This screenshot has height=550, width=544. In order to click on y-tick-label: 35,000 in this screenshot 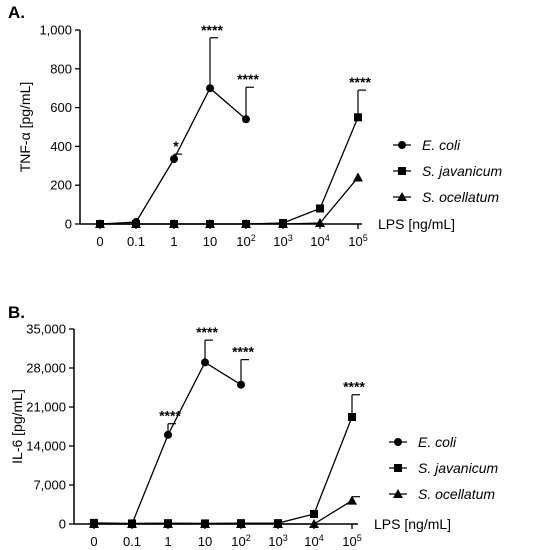, I will do `click(46, 329)`.